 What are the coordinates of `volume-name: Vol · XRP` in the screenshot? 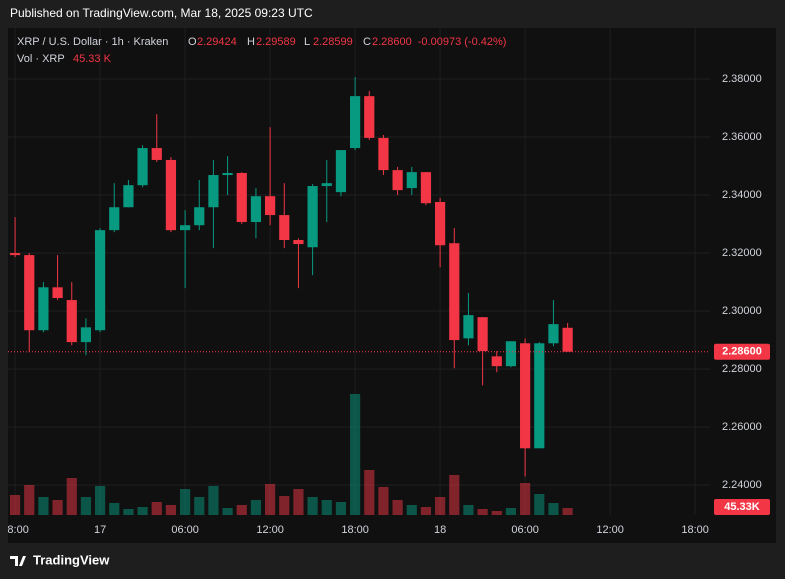 It's located at (41, 59).